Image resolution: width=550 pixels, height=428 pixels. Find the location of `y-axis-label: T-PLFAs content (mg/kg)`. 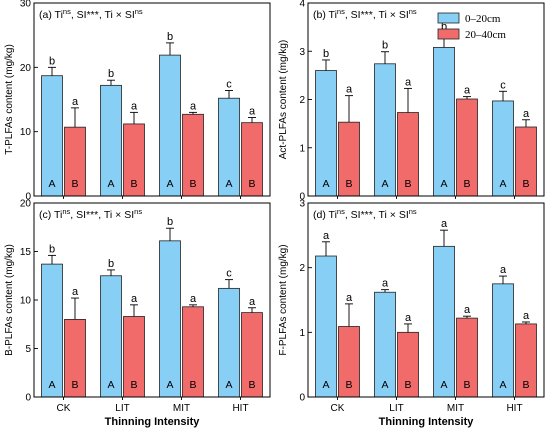

y-axis-label: T-PLFAs content (mg/kg) is located at coordinates (9, 99).